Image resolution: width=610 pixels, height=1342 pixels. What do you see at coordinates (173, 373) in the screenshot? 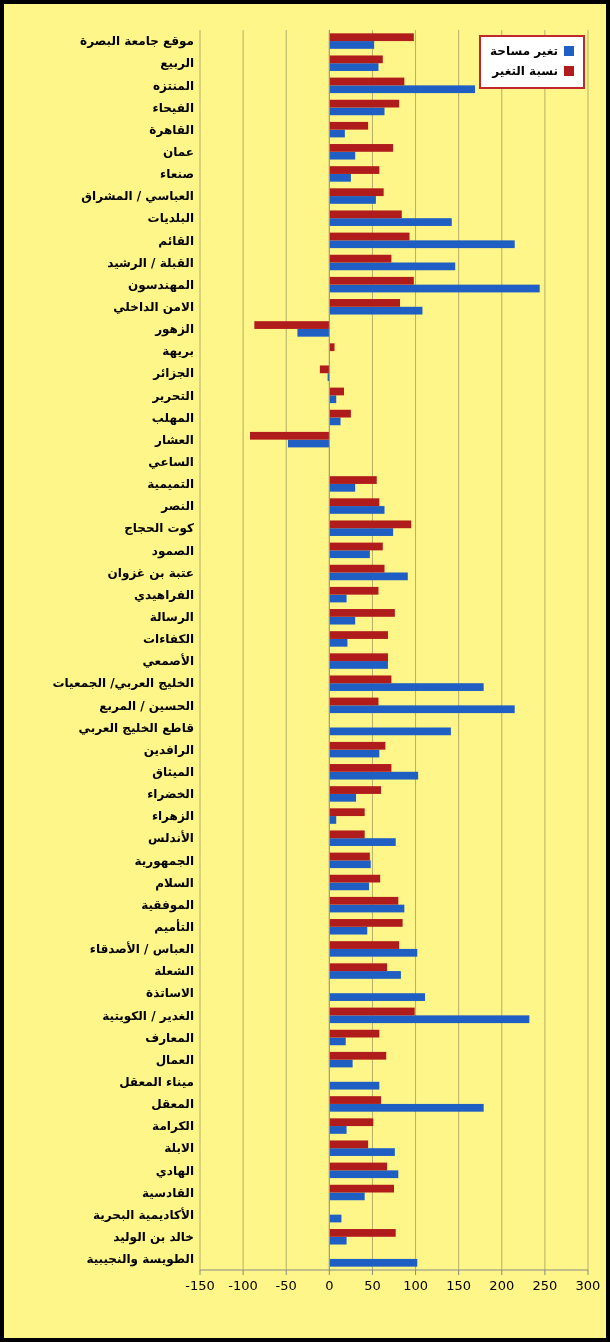
I see `y-tick-label: الجزائر` at bounding box center [173, 373].